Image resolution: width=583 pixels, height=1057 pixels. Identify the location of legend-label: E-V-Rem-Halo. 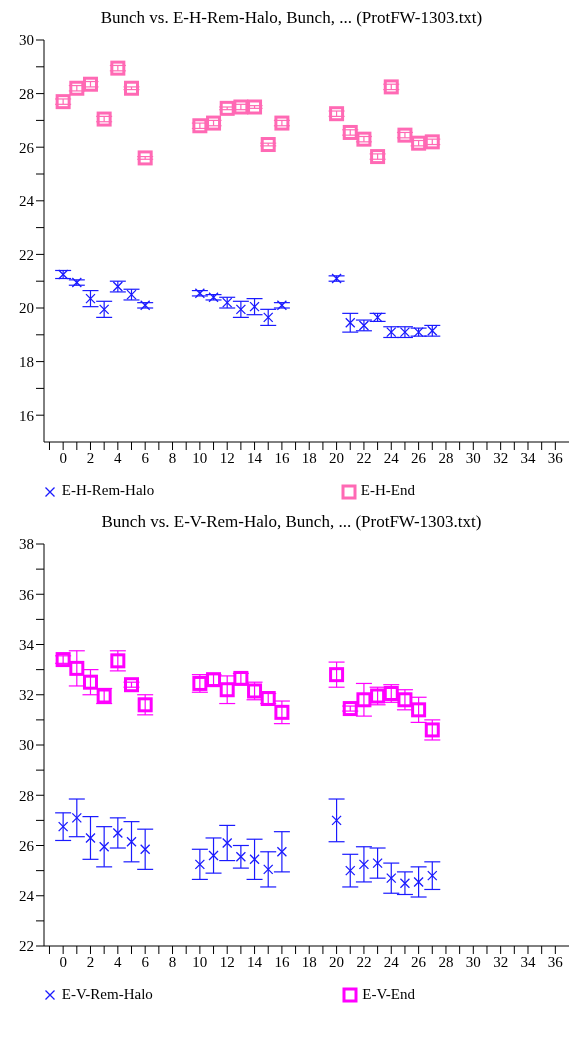
(107, 993).